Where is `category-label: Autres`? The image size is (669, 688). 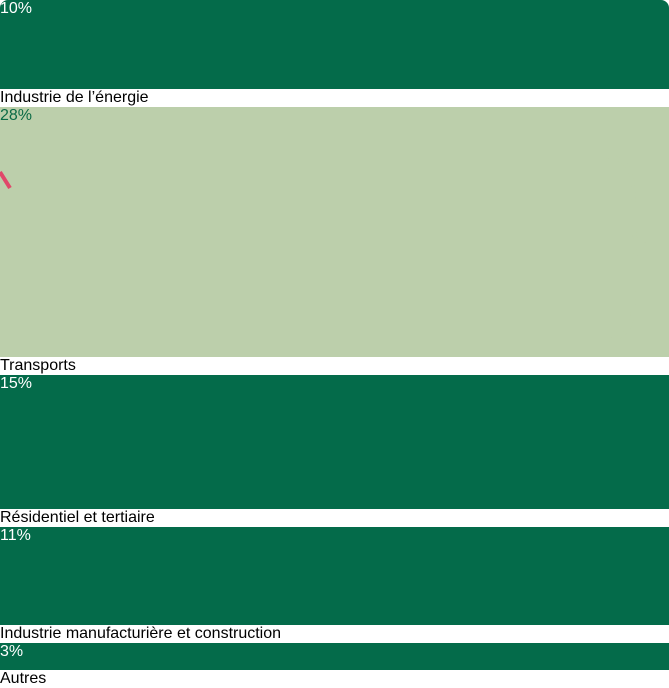
category-label: Autres is located at coordinates (23, 678).